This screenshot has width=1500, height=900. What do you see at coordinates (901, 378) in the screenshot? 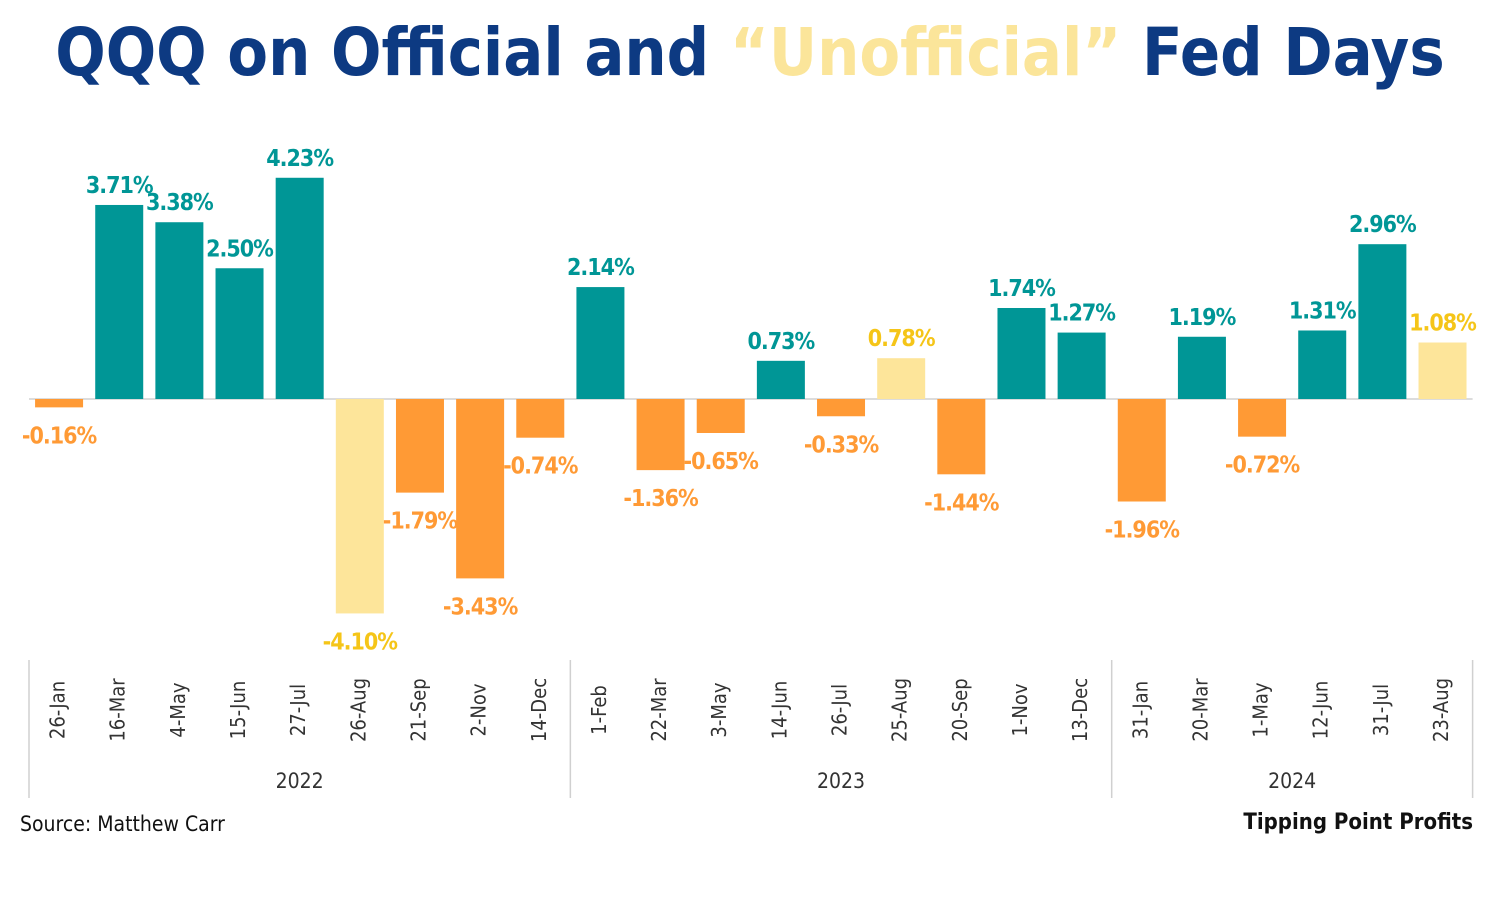
I see `bar-25-Aug` at bounding box center [901, 378].